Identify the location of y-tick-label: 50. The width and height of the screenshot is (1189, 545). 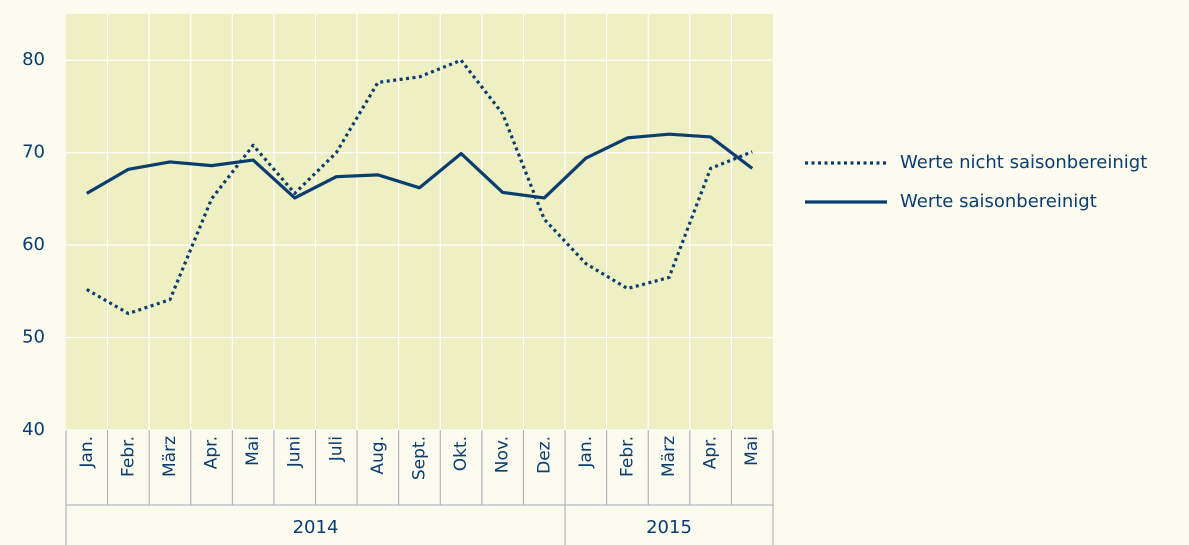
(33, 337).